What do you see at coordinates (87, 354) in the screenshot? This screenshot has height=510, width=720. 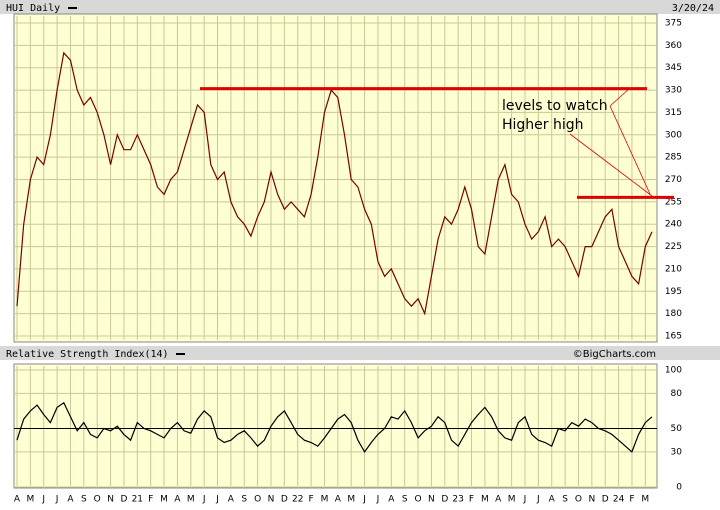 I see `rsi-title: Relative Strength Index(14)` at bounding box center [87, 354].